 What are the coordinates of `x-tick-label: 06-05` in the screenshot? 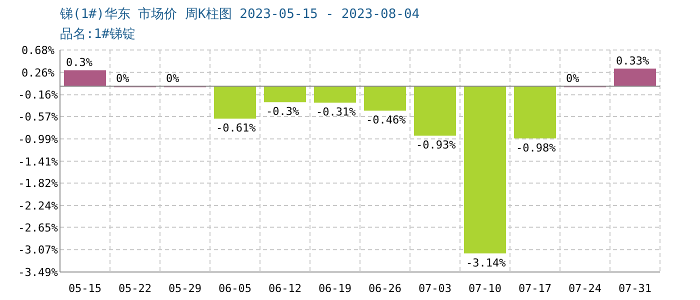 It's located at (235, 288).